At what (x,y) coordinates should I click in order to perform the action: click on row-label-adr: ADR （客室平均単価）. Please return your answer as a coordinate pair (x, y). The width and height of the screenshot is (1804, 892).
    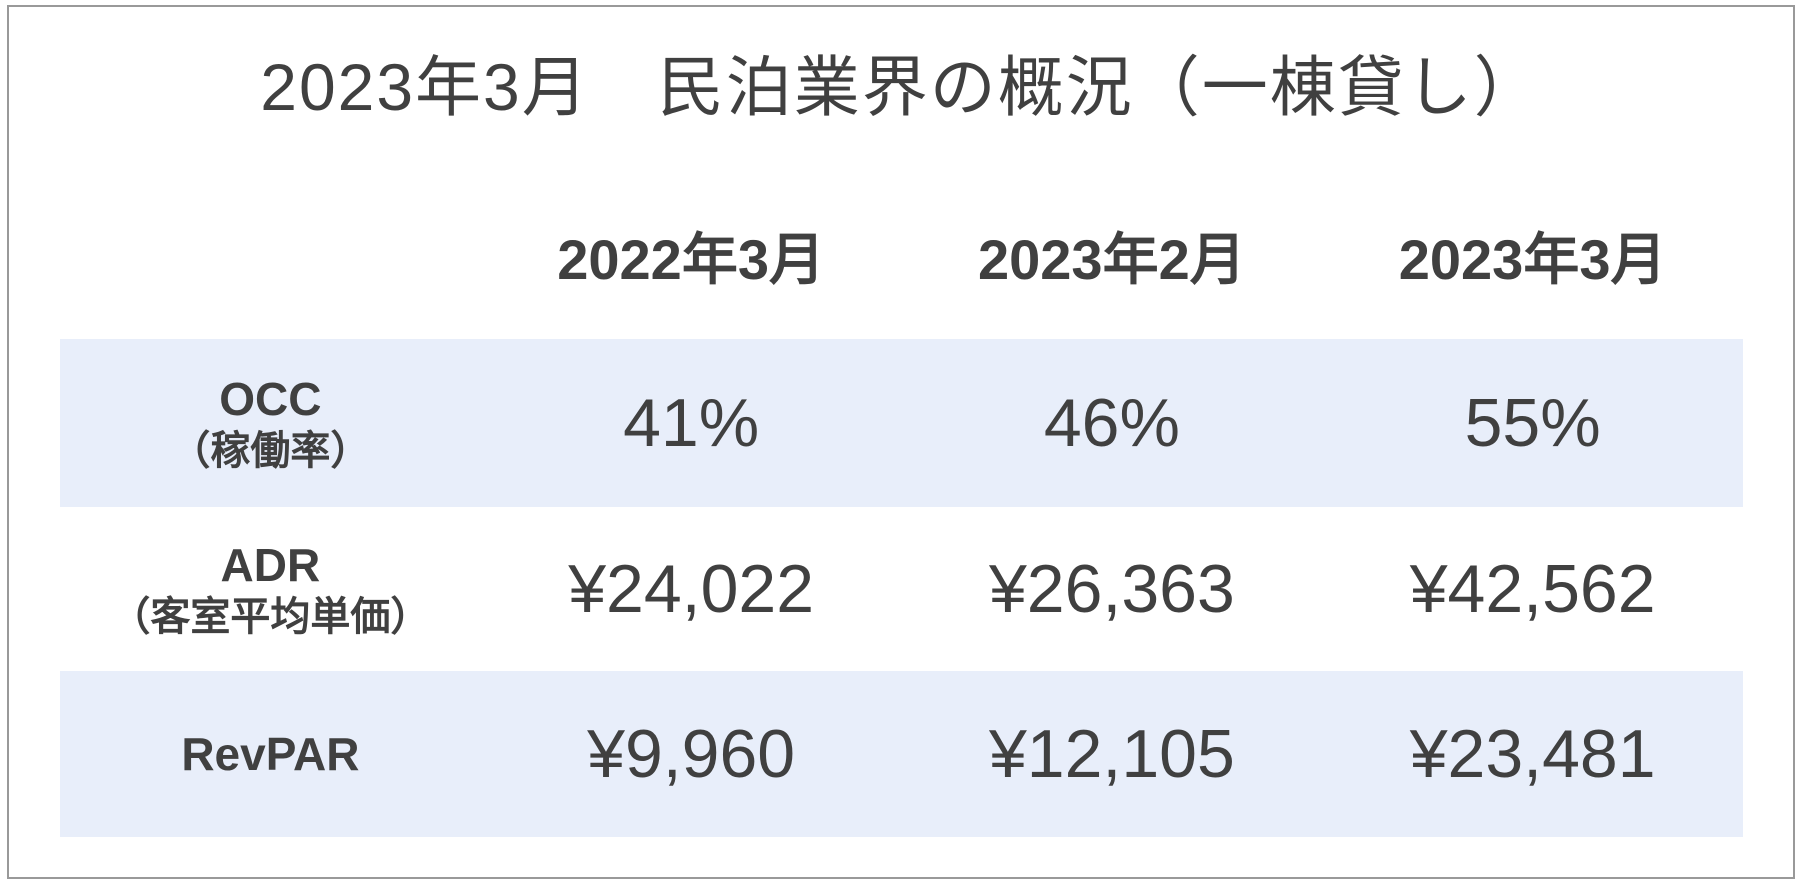
    Looking at the image, I should click on (270, 589).